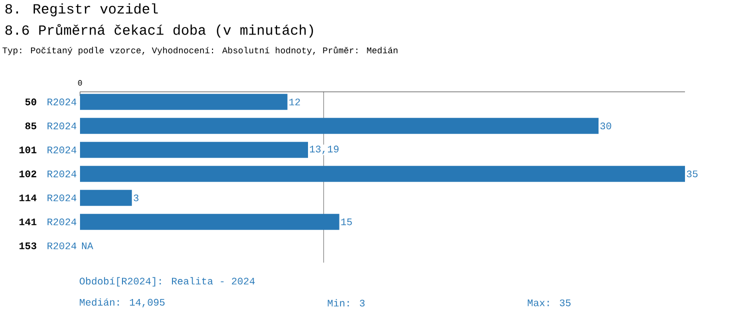 This screenshot has width=750, height=321. Describe the element at coordinates (28, 198) in the screenshot. I see `y-tick-label: 114` at that location.